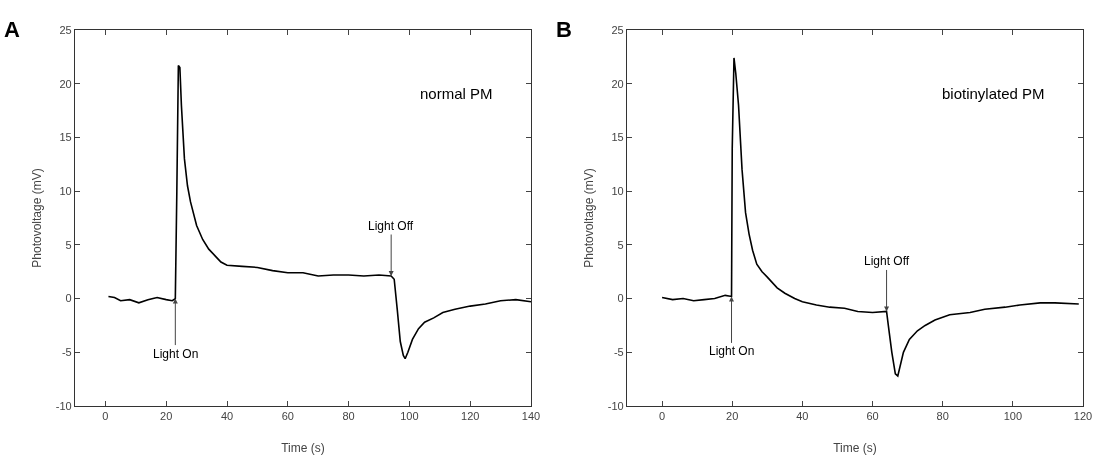 Image resolution: width=1105 pixels, height=466 pixels. What do you see at coordinates (12, 29) in the screenshot?
I see `chart-title: A` at bounding box center [12, 29].